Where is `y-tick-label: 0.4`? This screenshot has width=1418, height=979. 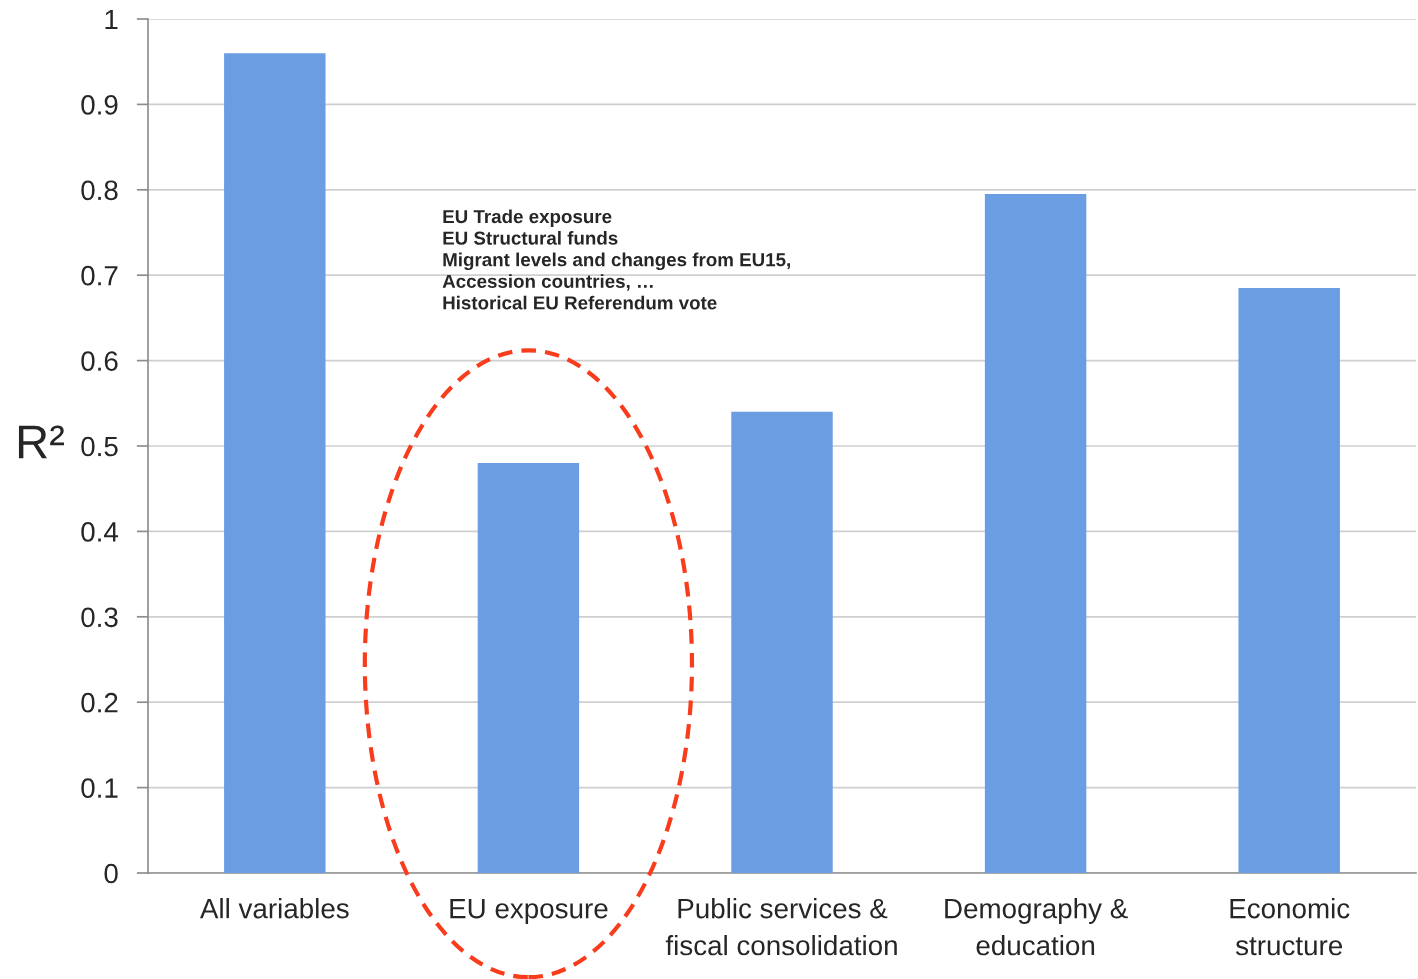
y-tick-label: 0.4 is located at coordinates (100, 532).